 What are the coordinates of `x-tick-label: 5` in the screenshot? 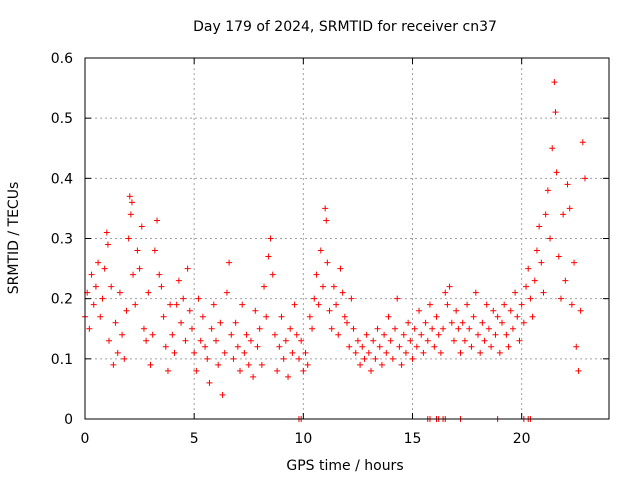 It's located at (194, 439).